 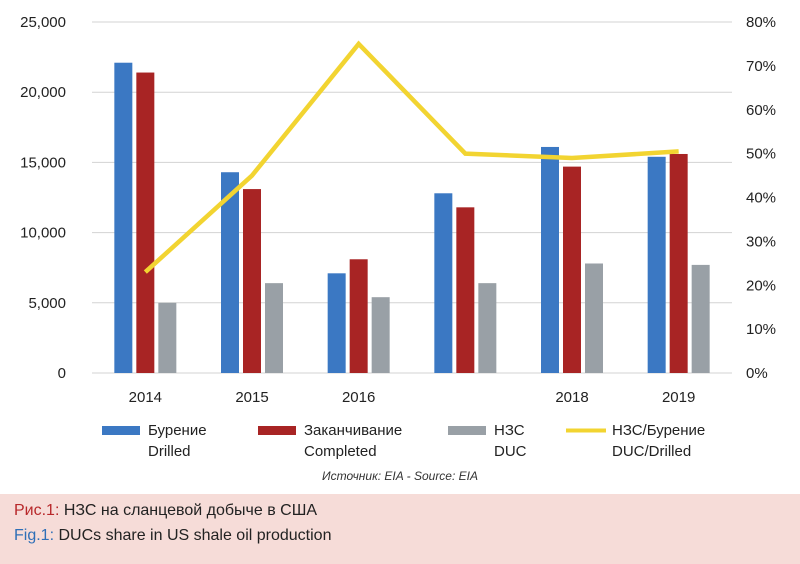 What do you see at coordinates (62, 373) in the screenshot?
I see `y-left-tick-label: 0` at bounding box center [62, 373].